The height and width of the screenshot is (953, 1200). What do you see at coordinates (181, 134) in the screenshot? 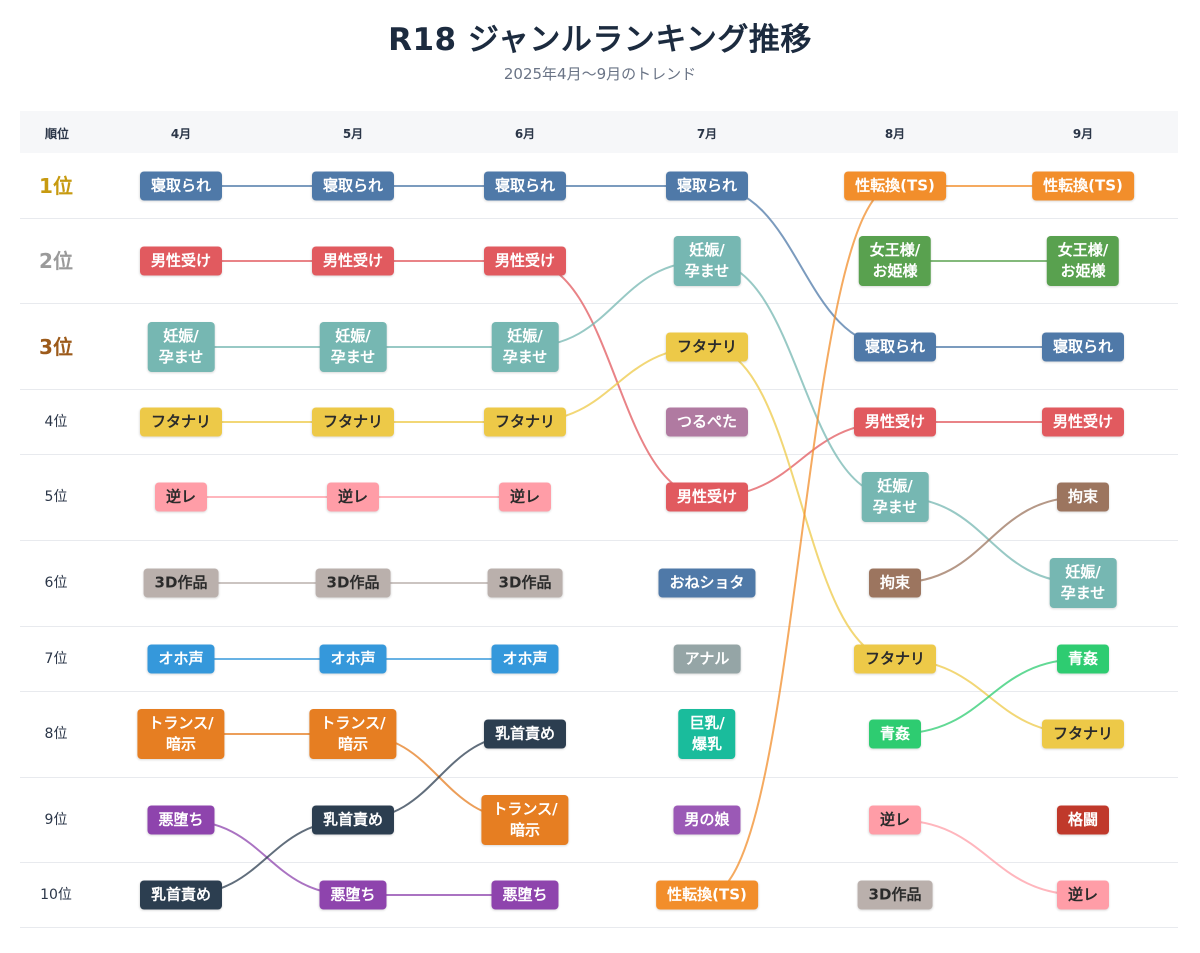
I see `month-header: 4月` at bounding box center [181, 134].